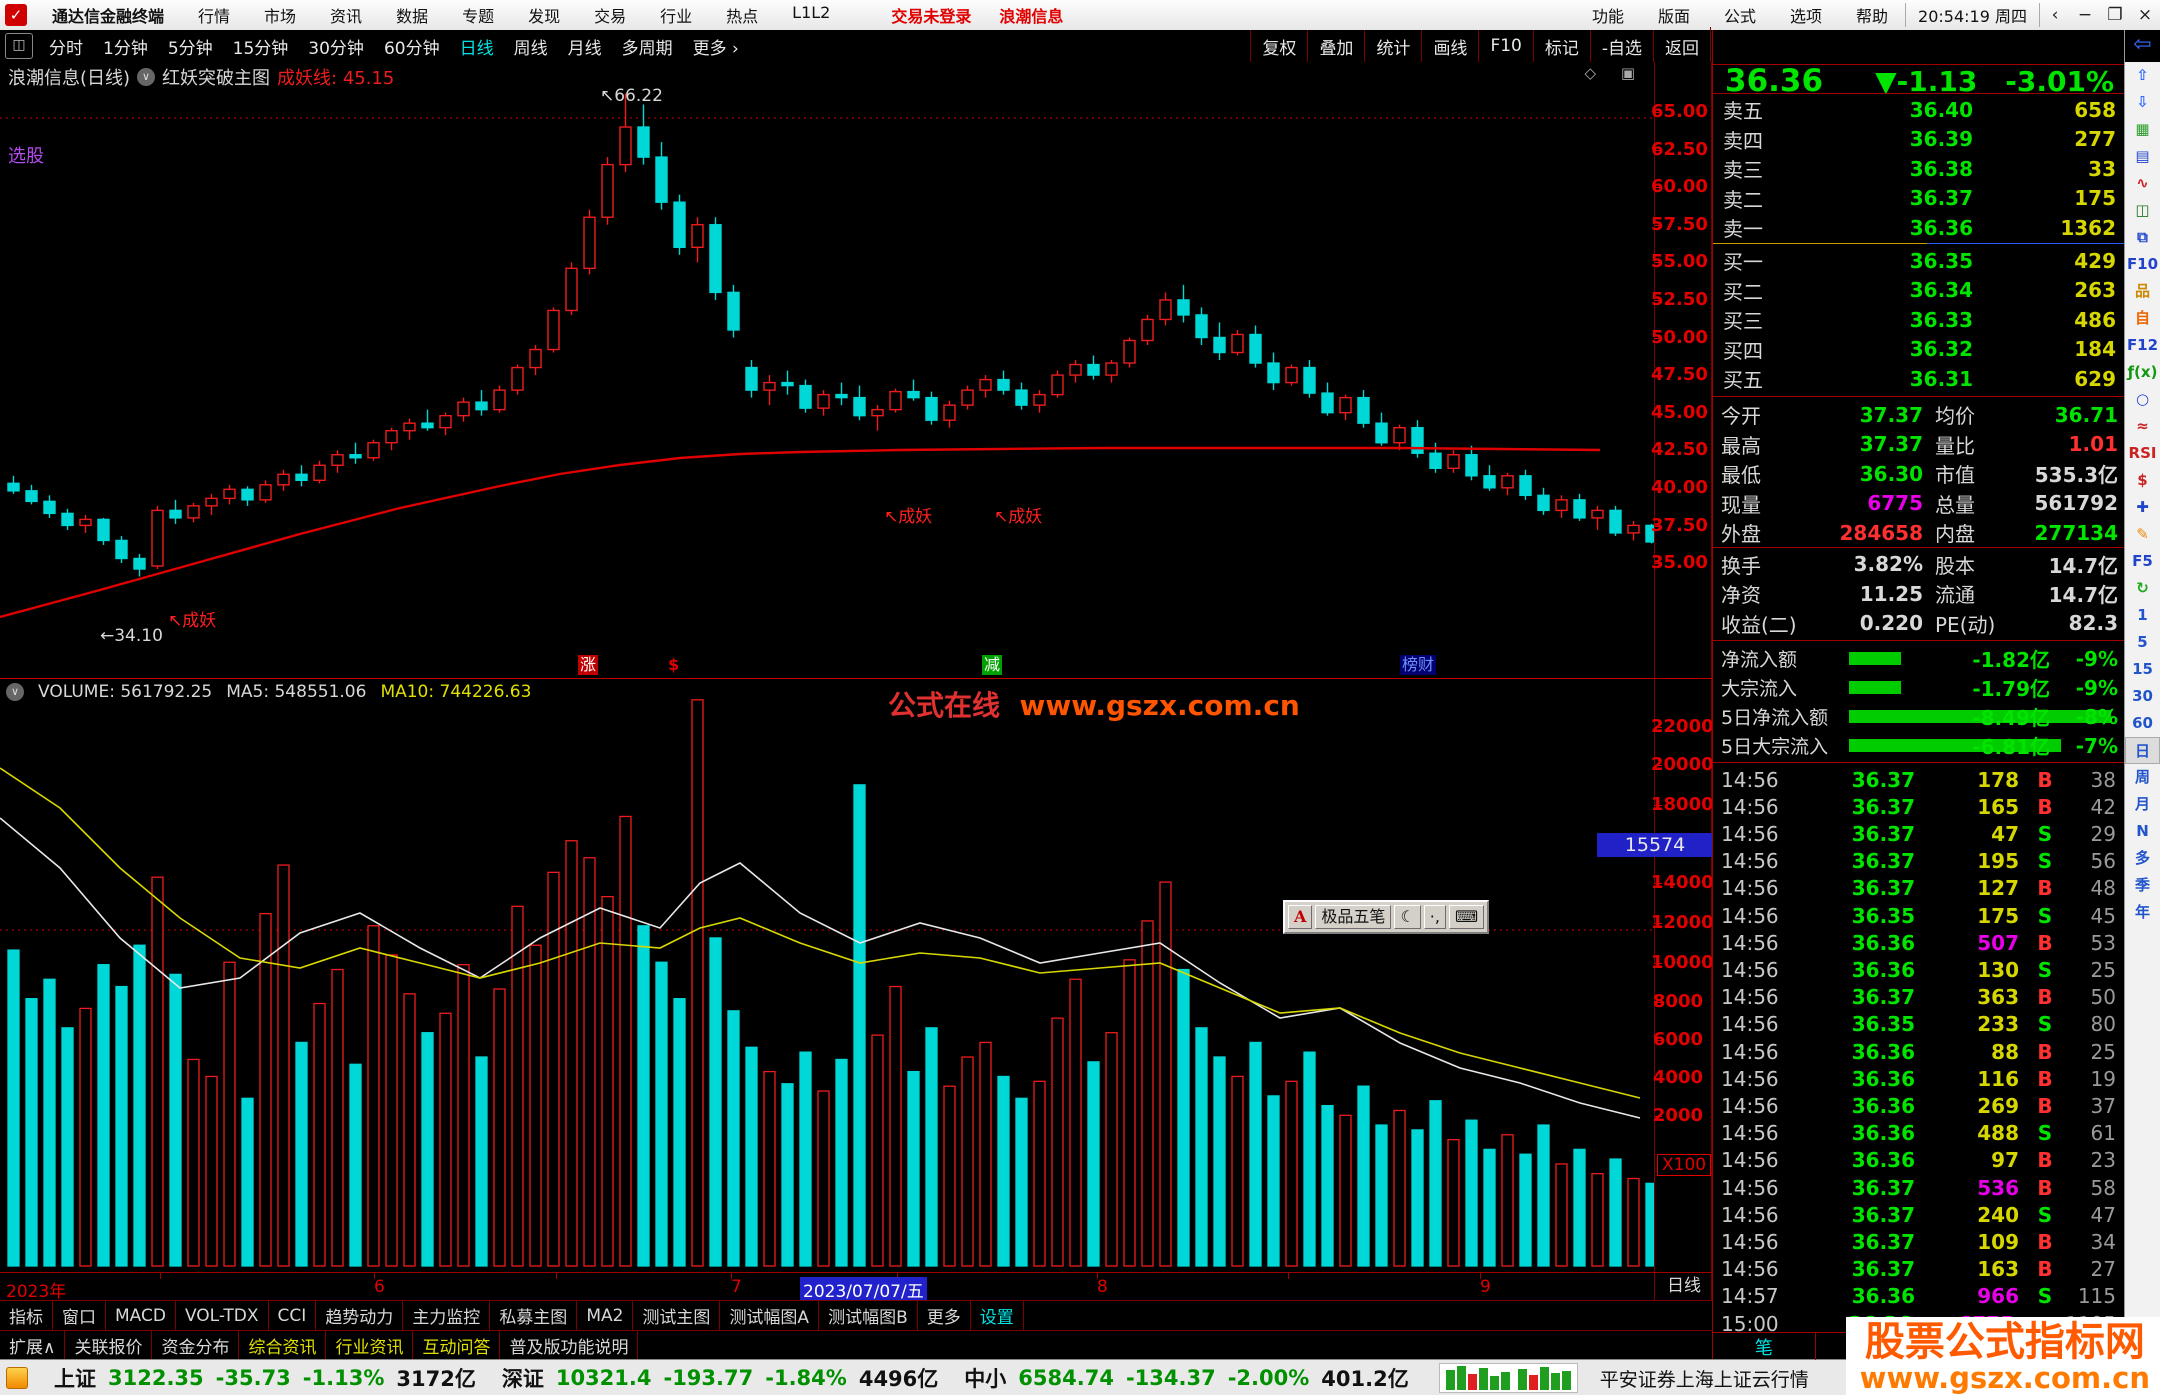 The width and height of the screenshot is (2160, 1395). Describe the element at coordinates (2142, 129) in the screenshot. I see `strip-icon-▦: ▦` at that location.